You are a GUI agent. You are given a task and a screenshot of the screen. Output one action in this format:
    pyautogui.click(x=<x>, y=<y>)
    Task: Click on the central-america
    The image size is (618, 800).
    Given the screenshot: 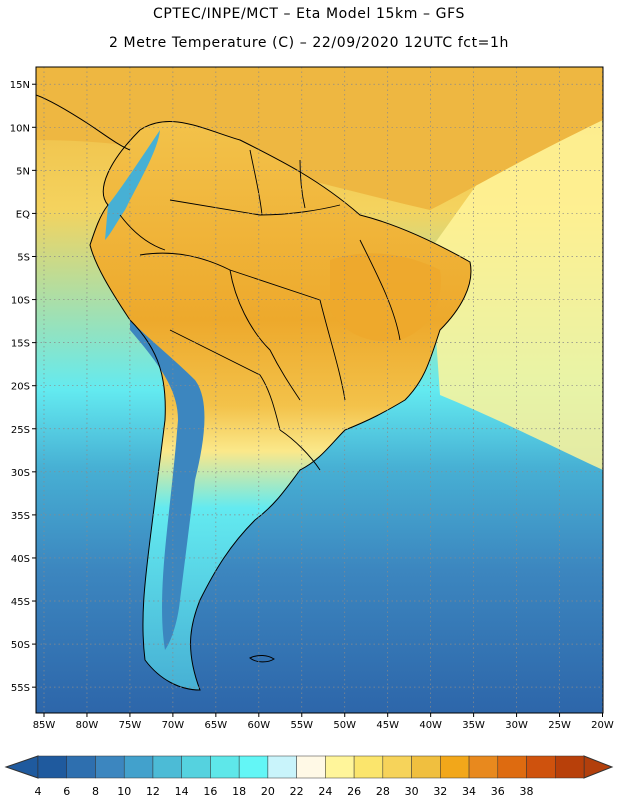 What is the action you would take?
    pyautogui.click(x=83, y=122)
    